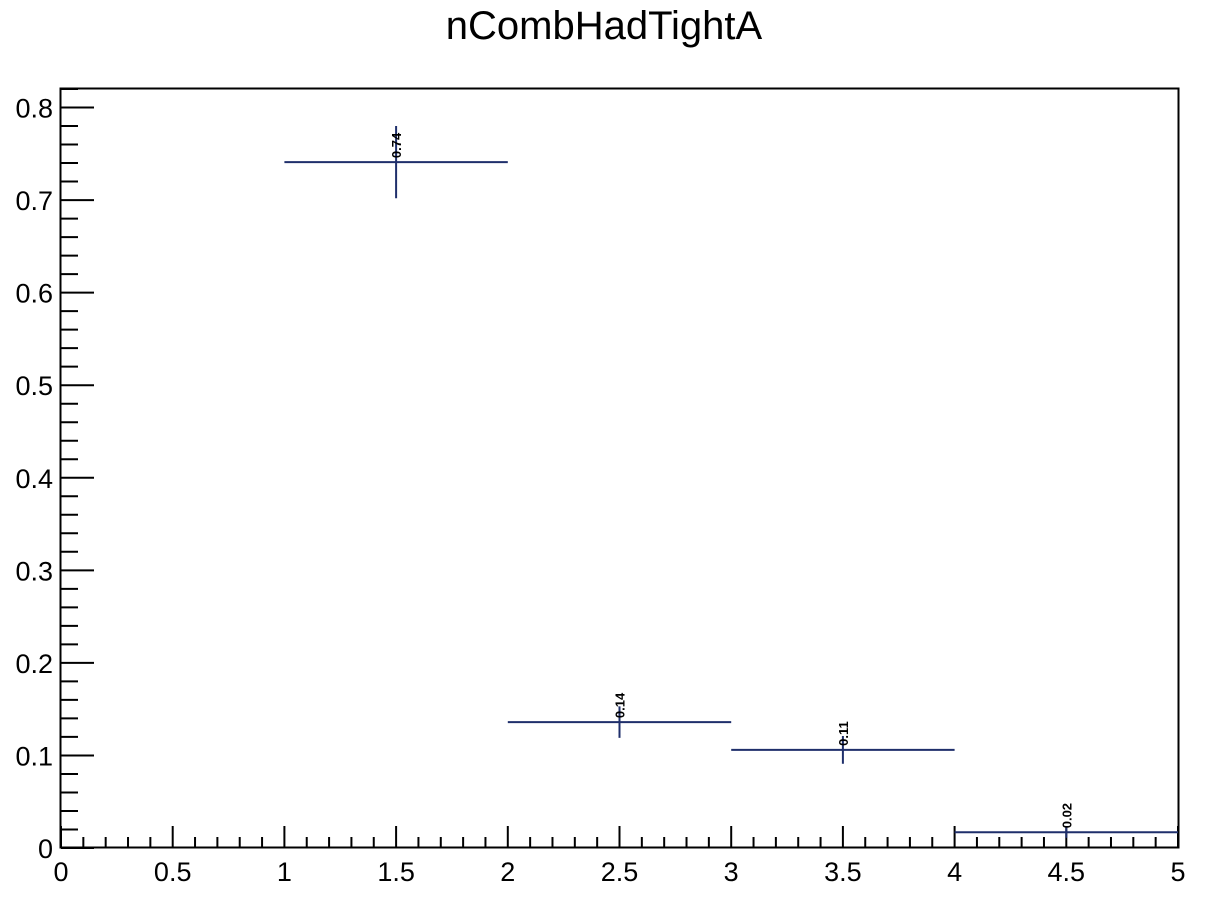 The image size is (1208, 906). I want to click on x-tick-label: 4, so click(954, 872).